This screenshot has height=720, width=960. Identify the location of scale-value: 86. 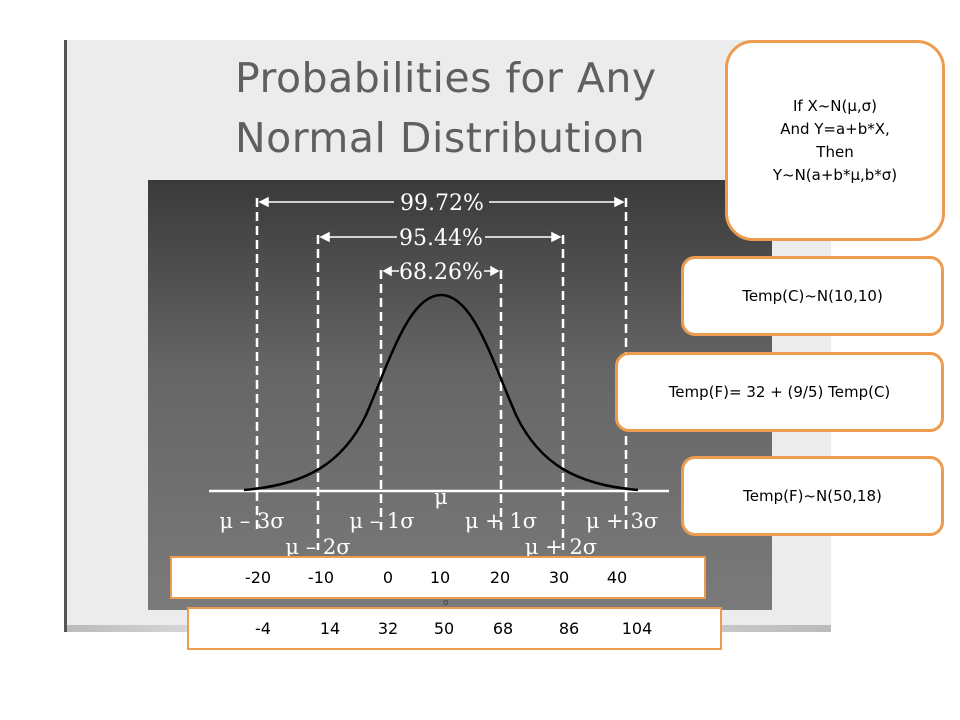
(569, 628).